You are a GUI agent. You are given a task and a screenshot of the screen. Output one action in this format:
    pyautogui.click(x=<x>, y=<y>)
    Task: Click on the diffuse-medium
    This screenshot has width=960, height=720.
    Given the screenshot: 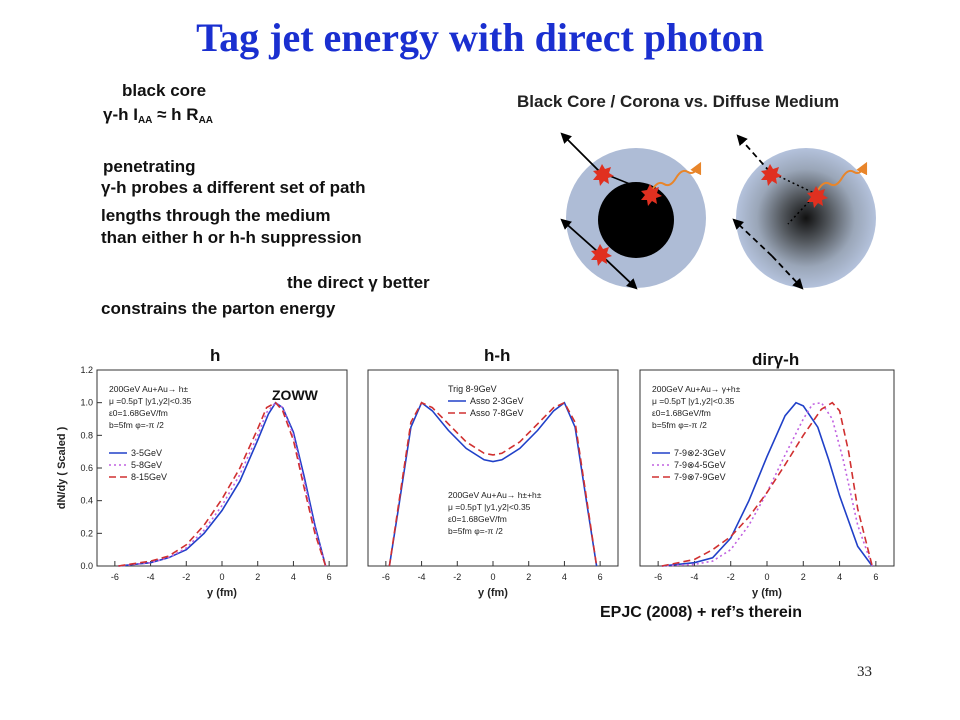 What is the action you would take?
    pyautogui.click(x=804, y=212)
    